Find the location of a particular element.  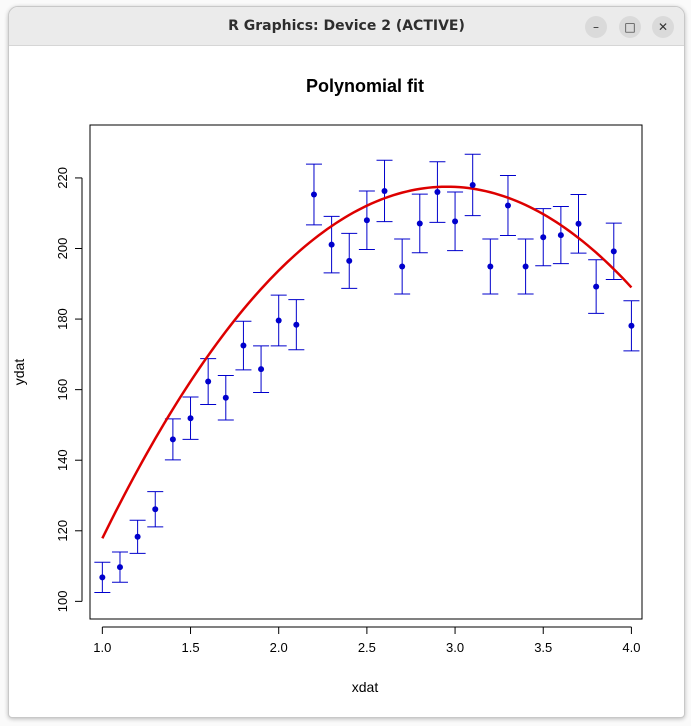

window-titlebar: R Graphics: Device 2 (ACTIVE) – □ ✕ is located at coordinates (346, 26).